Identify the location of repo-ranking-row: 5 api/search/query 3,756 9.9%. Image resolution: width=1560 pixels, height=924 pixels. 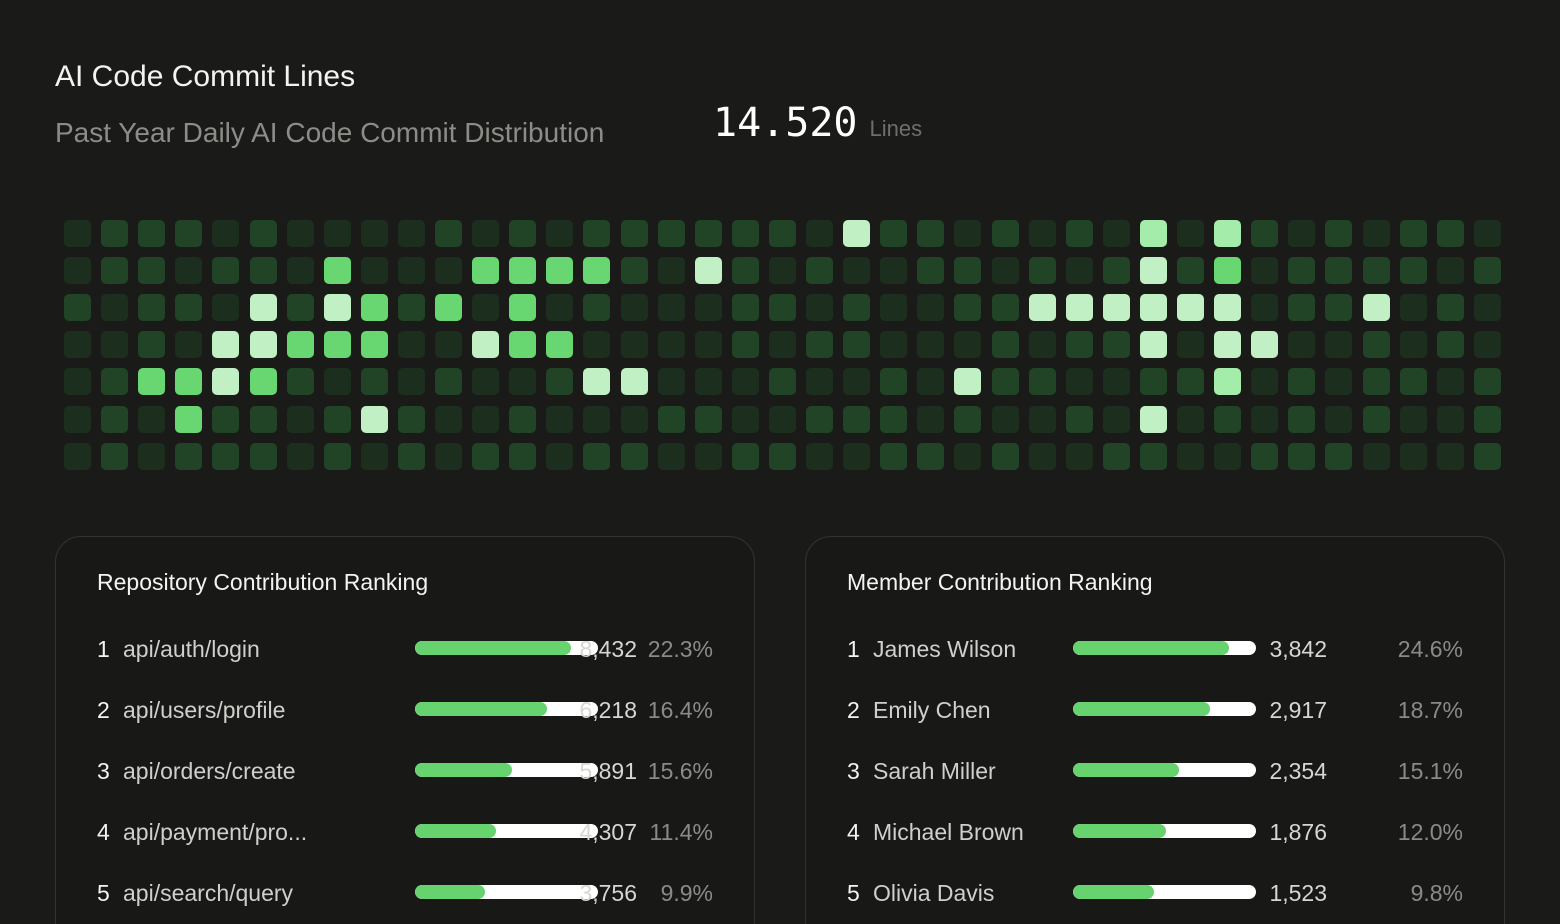
(407, 892).